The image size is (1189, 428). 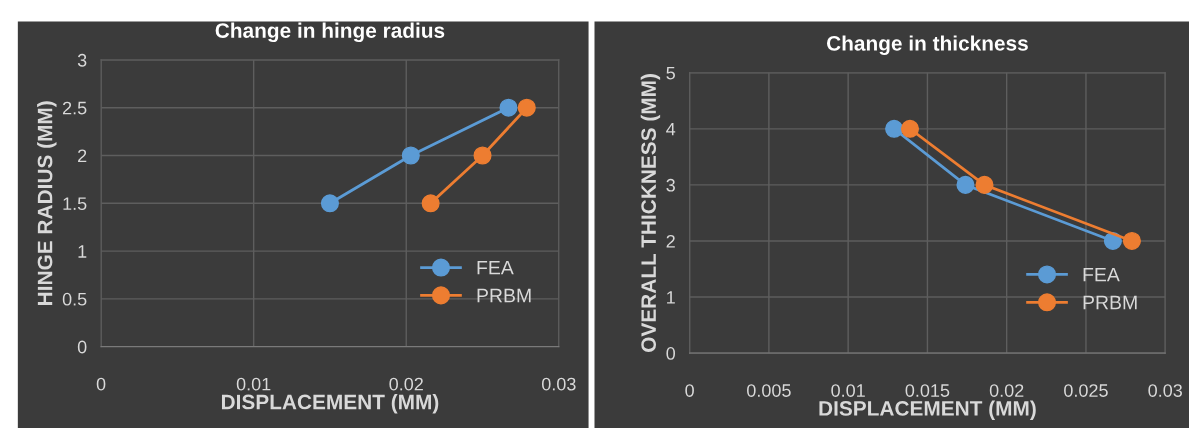 I want to click on x-tick-label: 0.025, so click(x=1086, y=390).